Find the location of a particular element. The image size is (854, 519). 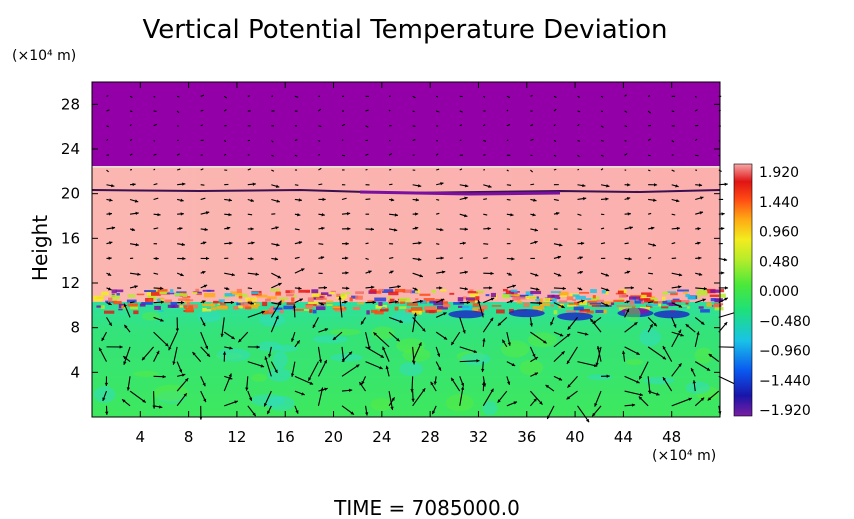

y-tick-label: 28 is located at coordinates (70, 104).